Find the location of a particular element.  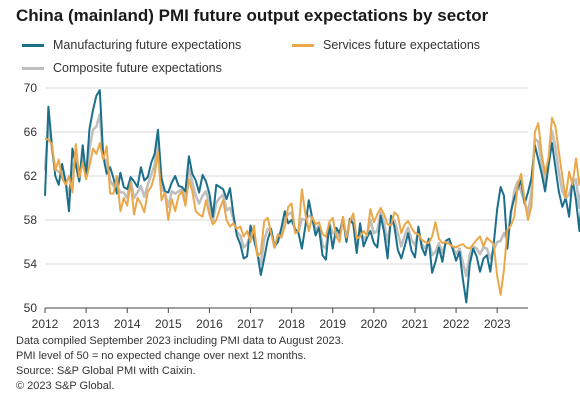

y-tick-label: 62 is located at coordinates (31, 176).